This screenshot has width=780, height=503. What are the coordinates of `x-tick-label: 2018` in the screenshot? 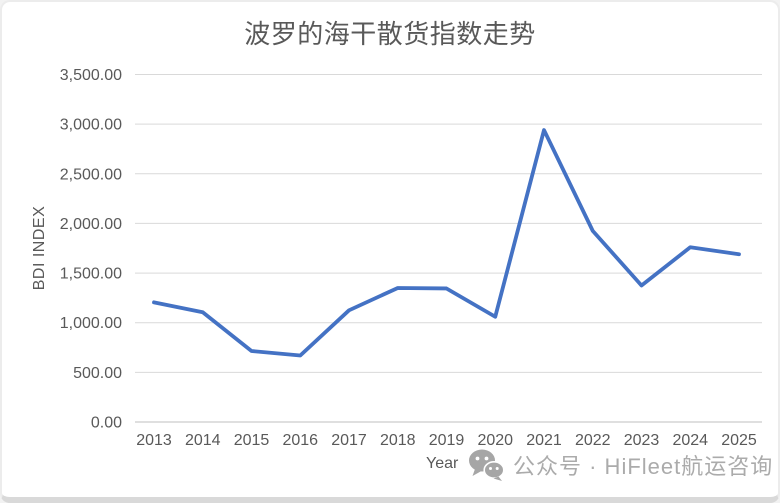 It's located at (398, 440).